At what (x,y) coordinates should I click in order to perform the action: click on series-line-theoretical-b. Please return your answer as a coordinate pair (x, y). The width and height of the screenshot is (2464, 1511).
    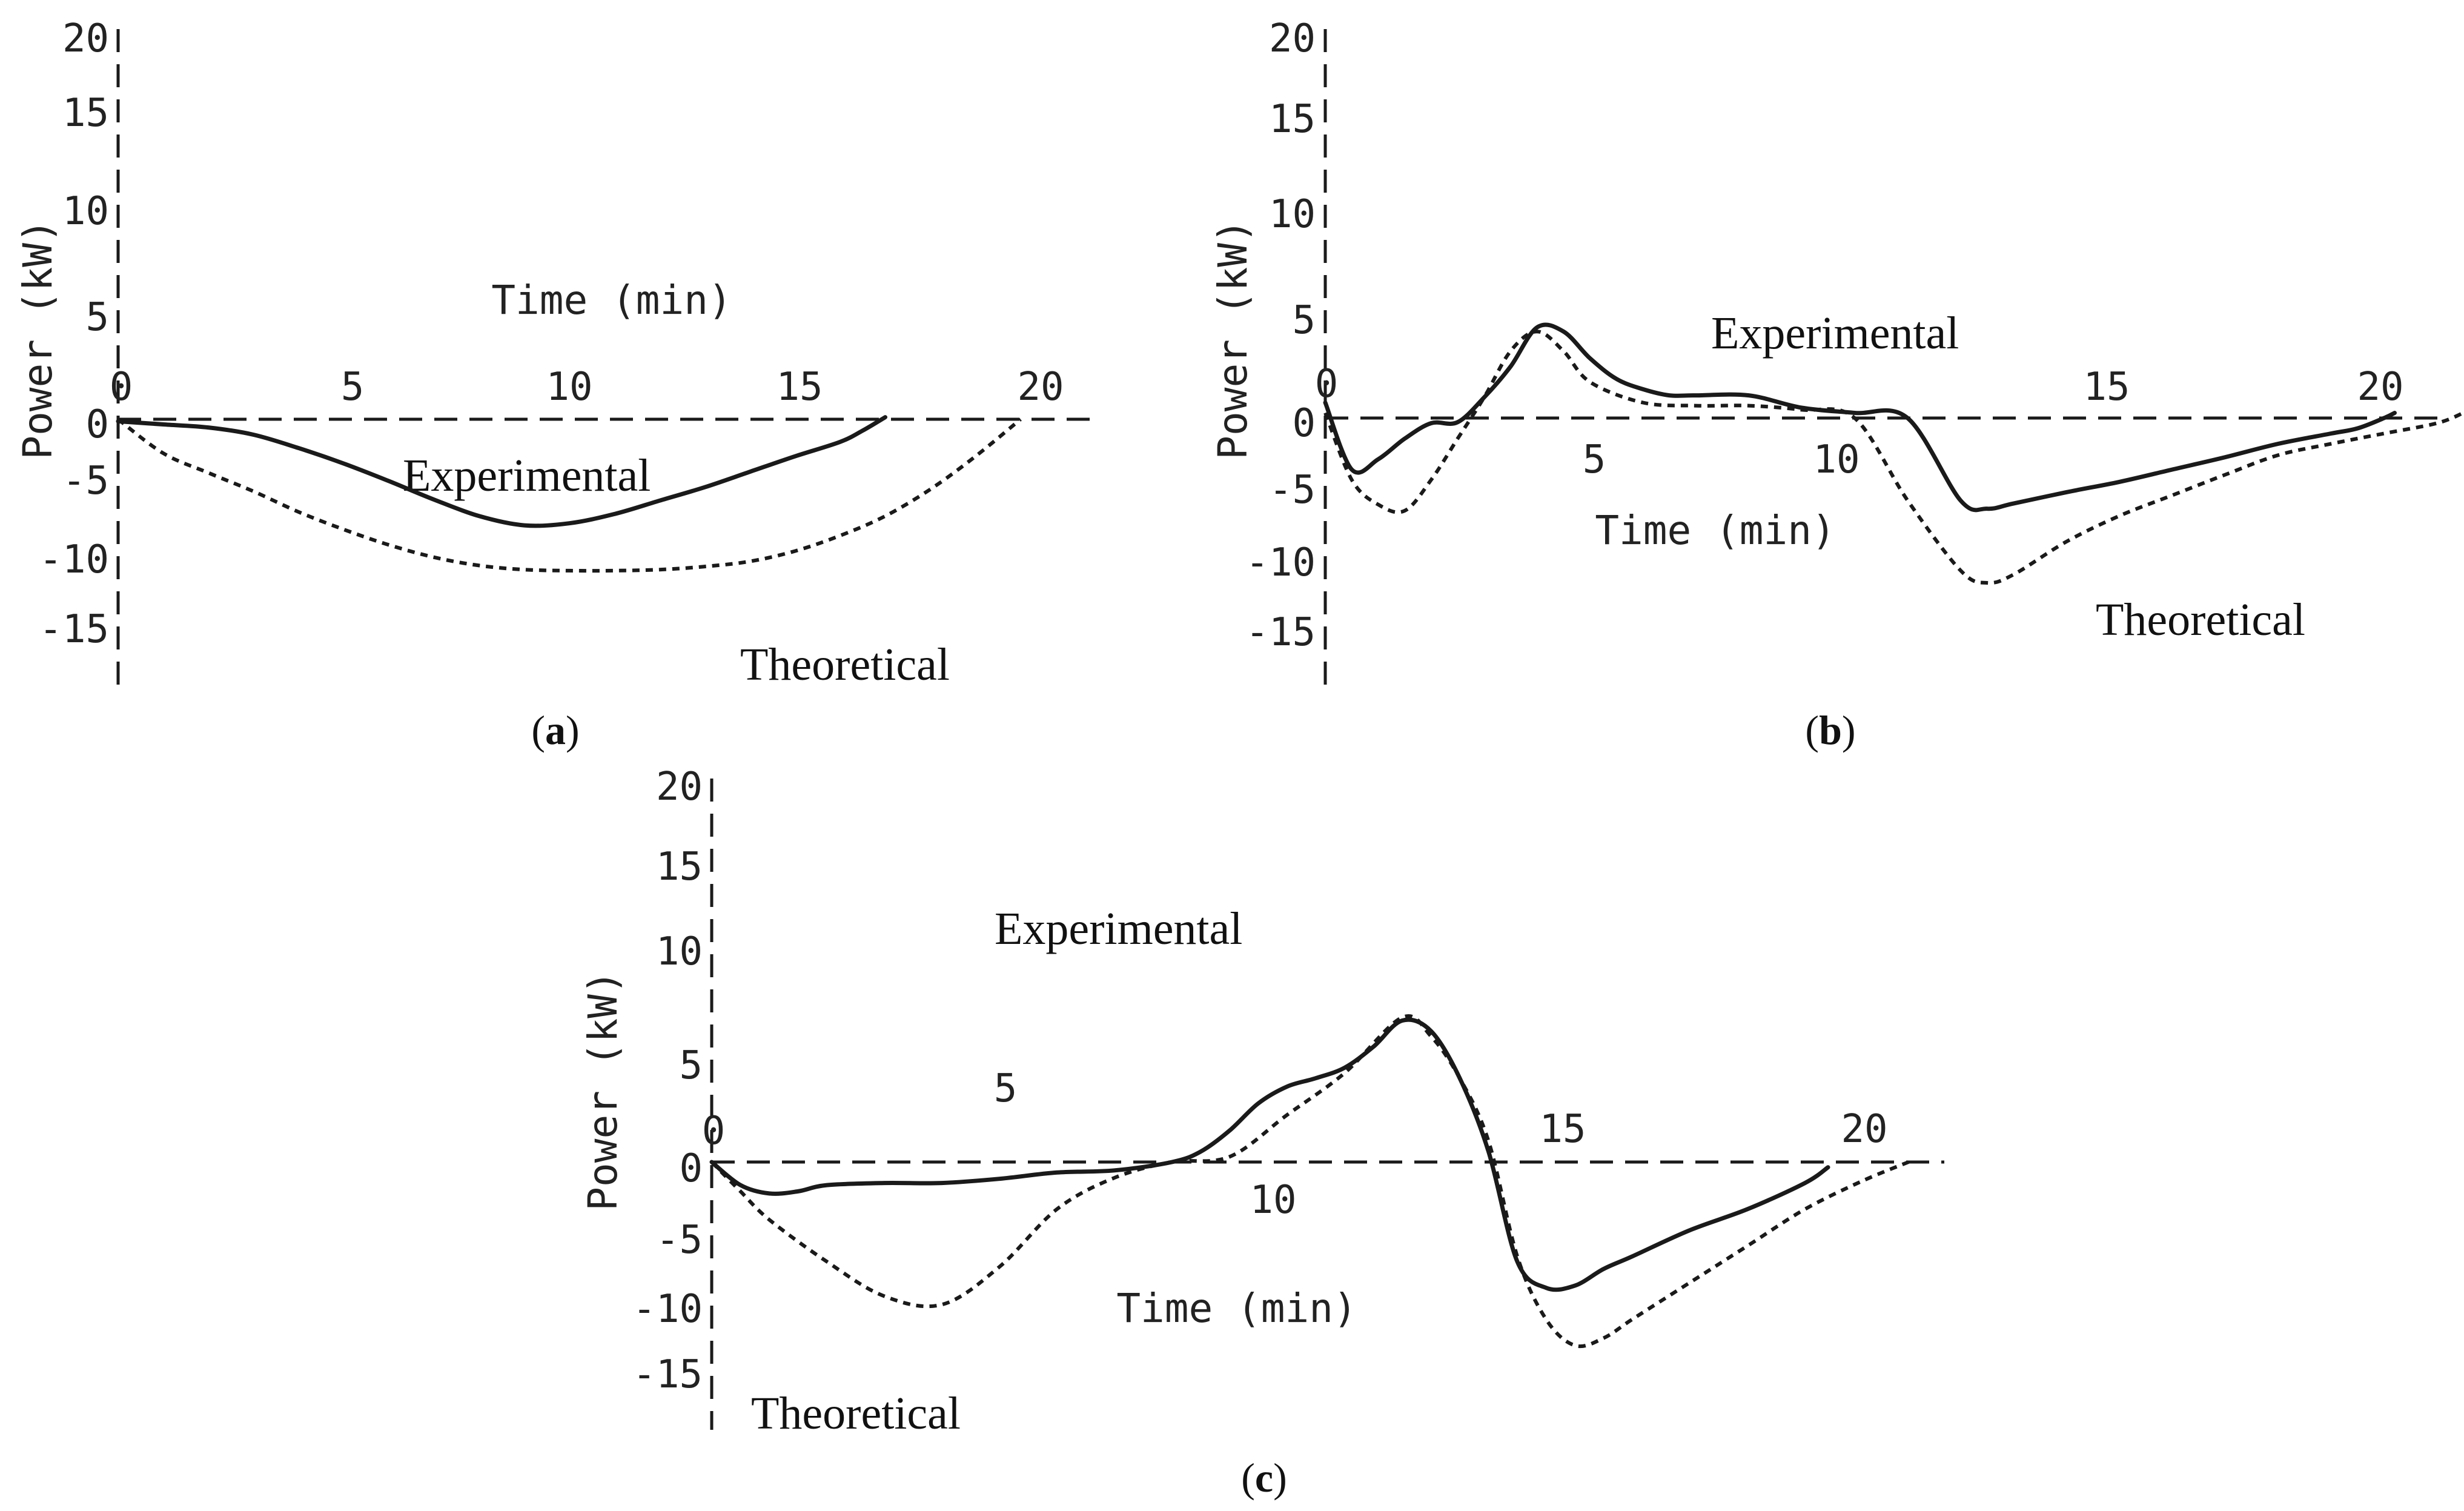
    Looking at the image, I should click on (1893, 458).